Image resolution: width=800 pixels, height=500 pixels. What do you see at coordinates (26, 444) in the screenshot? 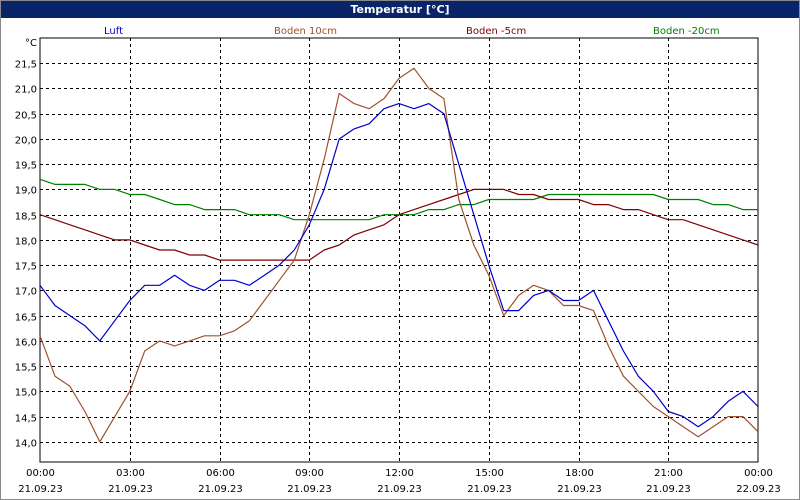
I see `y-tick-label: 14,0` at bounding box center [26, 444].